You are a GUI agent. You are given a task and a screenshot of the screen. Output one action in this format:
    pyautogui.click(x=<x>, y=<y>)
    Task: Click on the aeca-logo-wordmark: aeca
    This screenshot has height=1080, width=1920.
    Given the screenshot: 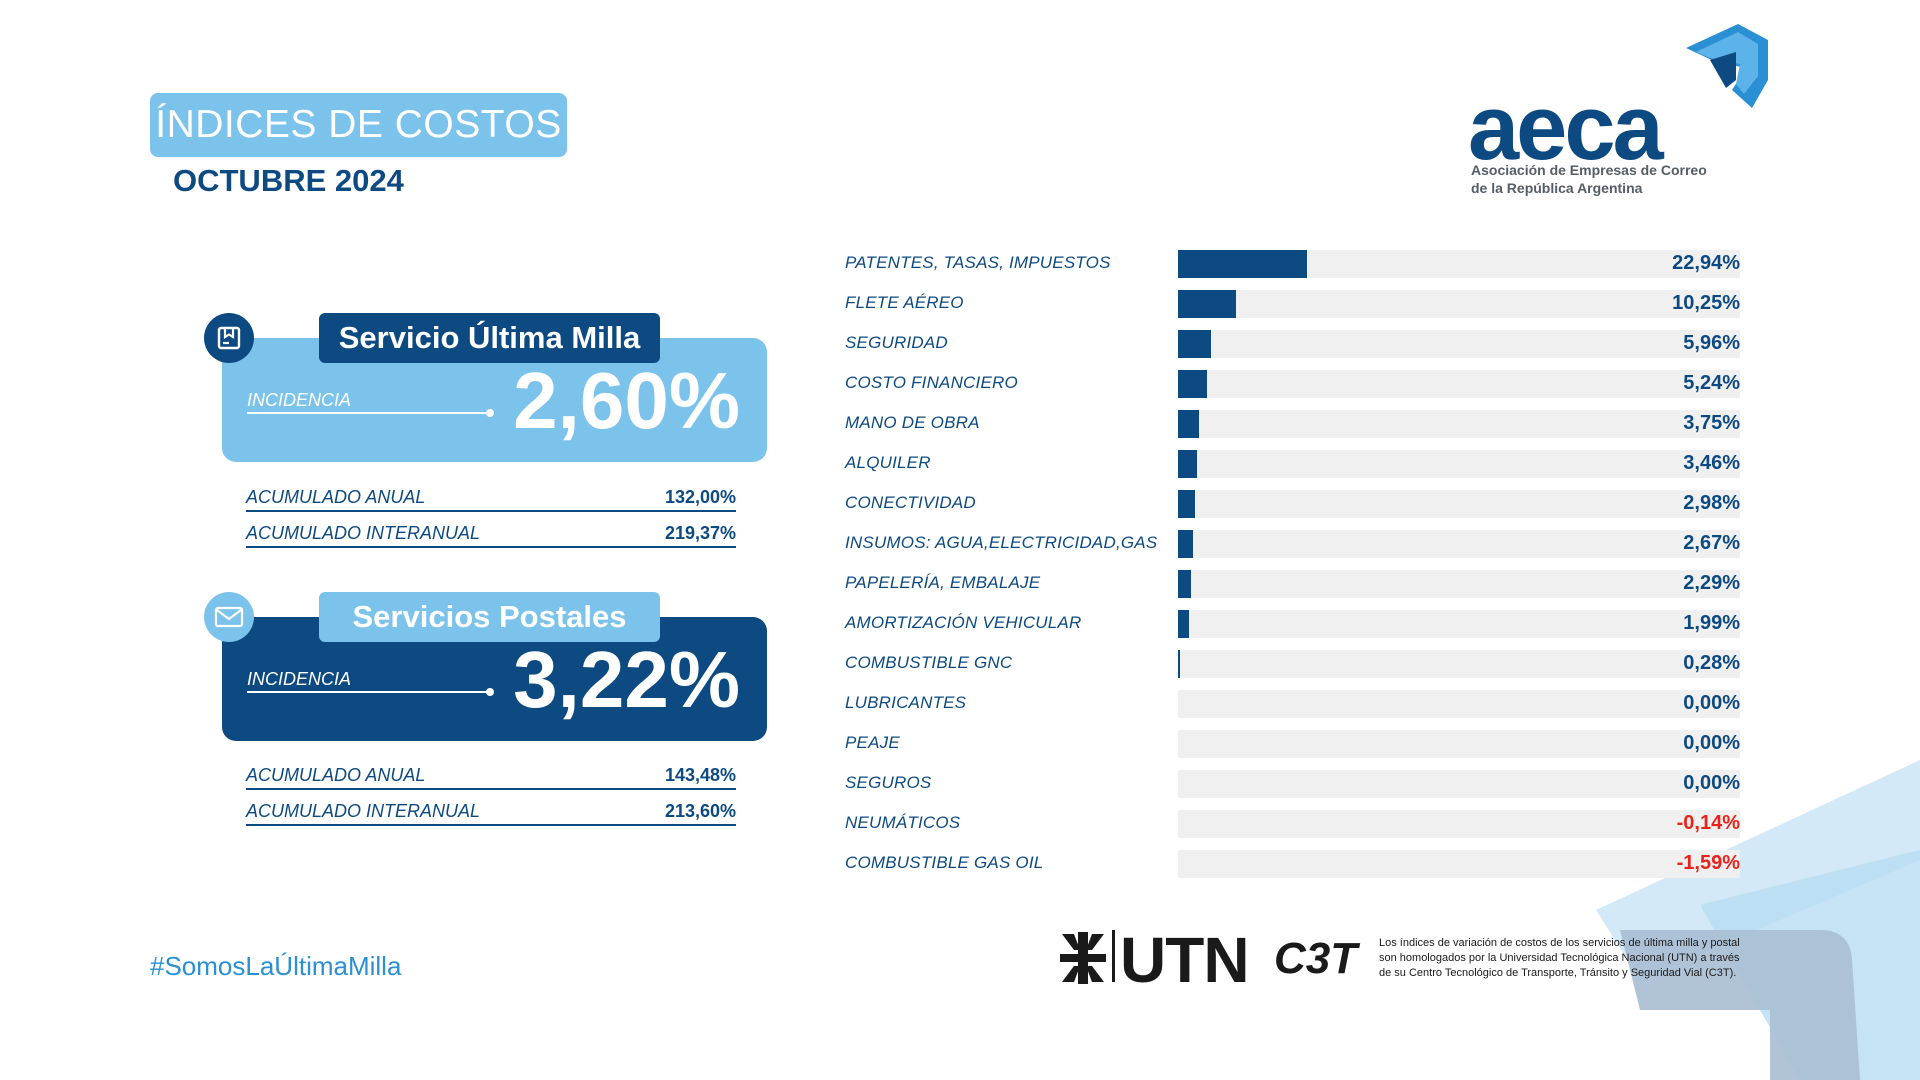 What is the action you would take?
    pyautogui.click(x=1566, y=128)
    